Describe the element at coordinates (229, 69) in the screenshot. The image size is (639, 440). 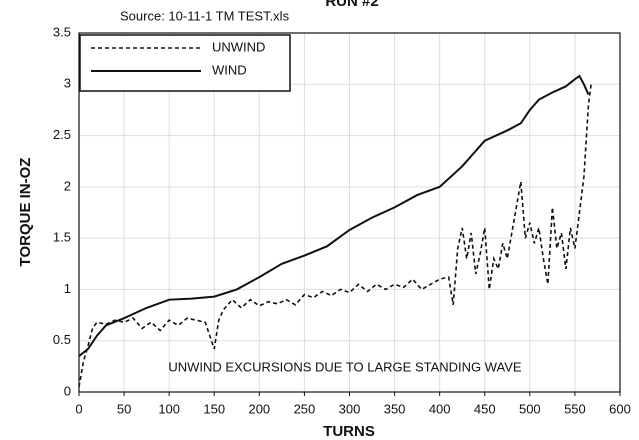
I see `legend-label: WIND` at that location.